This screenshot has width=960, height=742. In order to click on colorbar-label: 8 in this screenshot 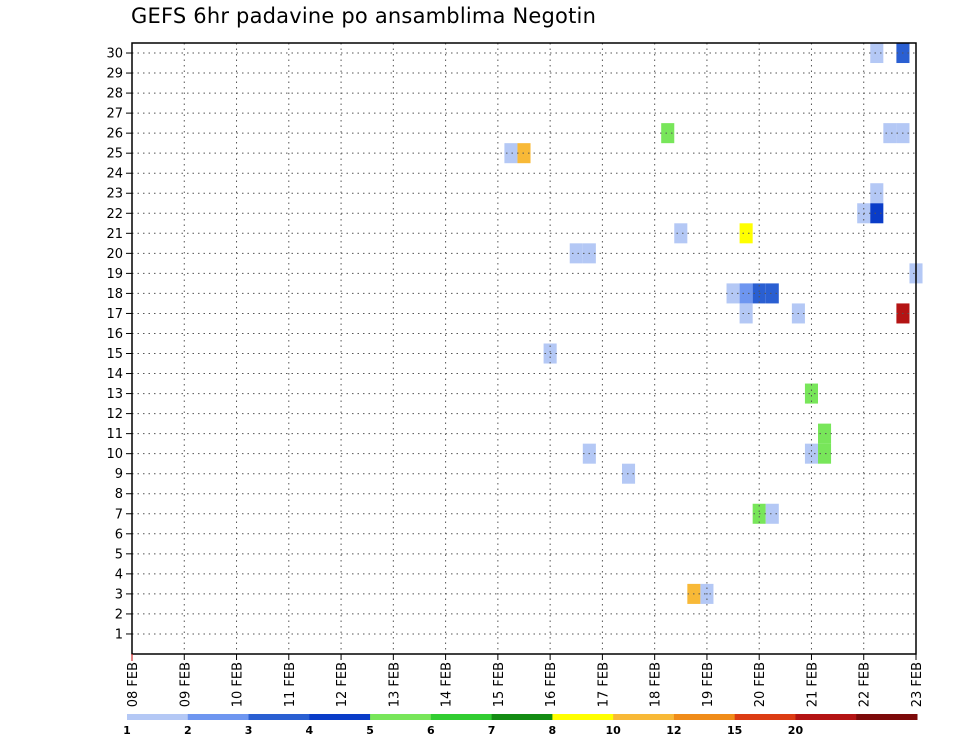, I will do `click(553, 730)`.